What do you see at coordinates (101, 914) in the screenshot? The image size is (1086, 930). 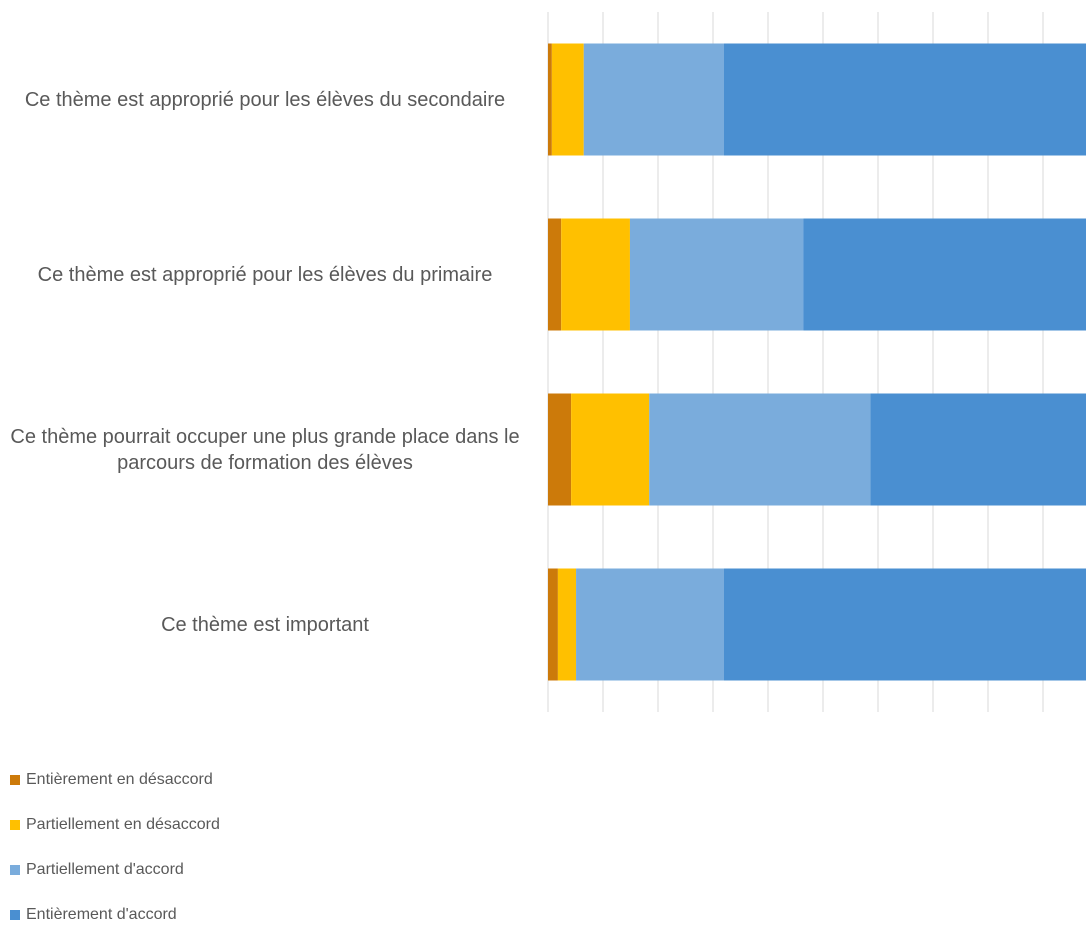 I see `legend-label: Entièrement d'accord` at bounding box center [101, 914].